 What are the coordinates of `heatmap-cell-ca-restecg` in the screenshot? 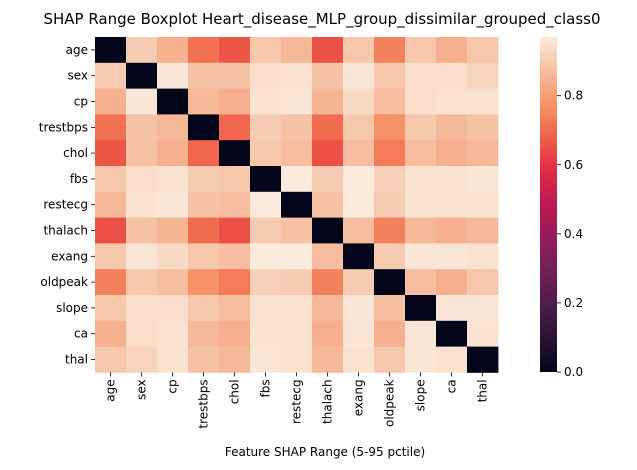 It's located at (297, 333).